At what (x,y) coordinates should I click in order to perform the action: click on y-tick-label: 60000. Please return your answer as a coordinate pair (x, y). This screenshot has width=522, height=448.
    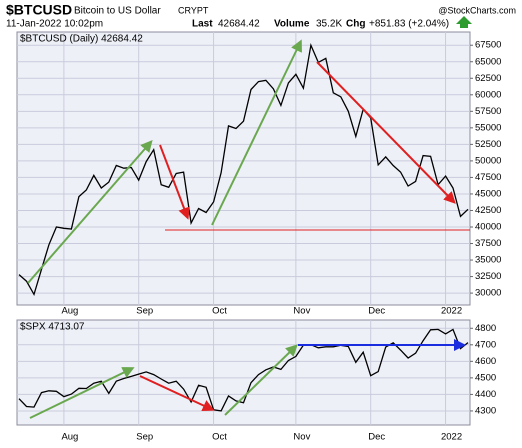
    Looking at the image, I should click on (488, 94).